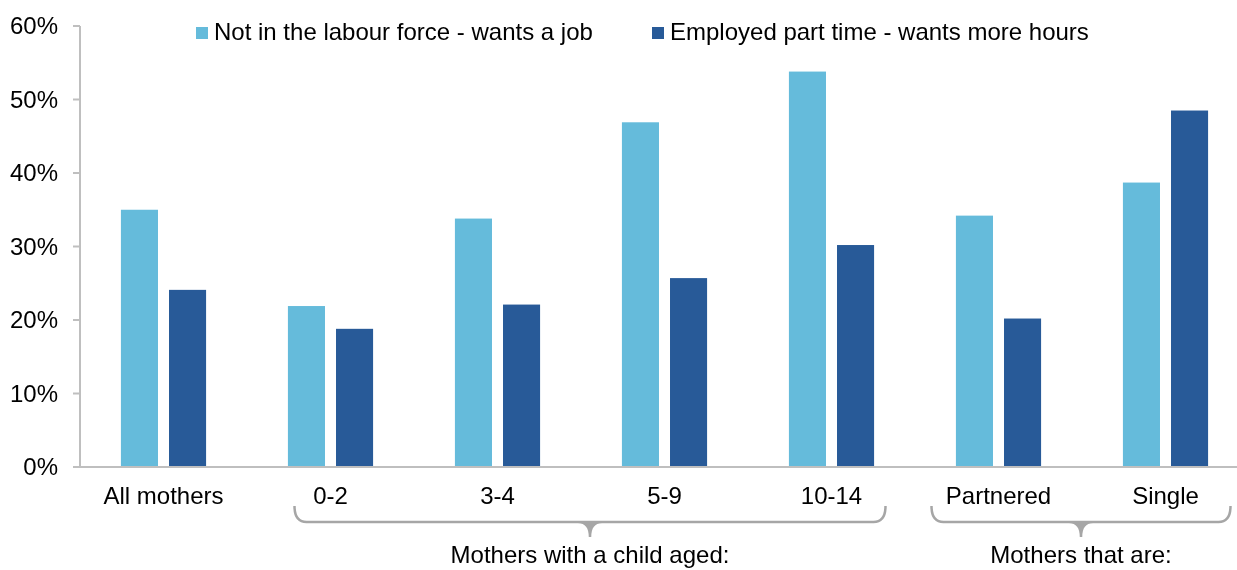  Describe the element at coordinates (163, 495) in the screenshot. I see `x-tick-label: All mothers` at that location.